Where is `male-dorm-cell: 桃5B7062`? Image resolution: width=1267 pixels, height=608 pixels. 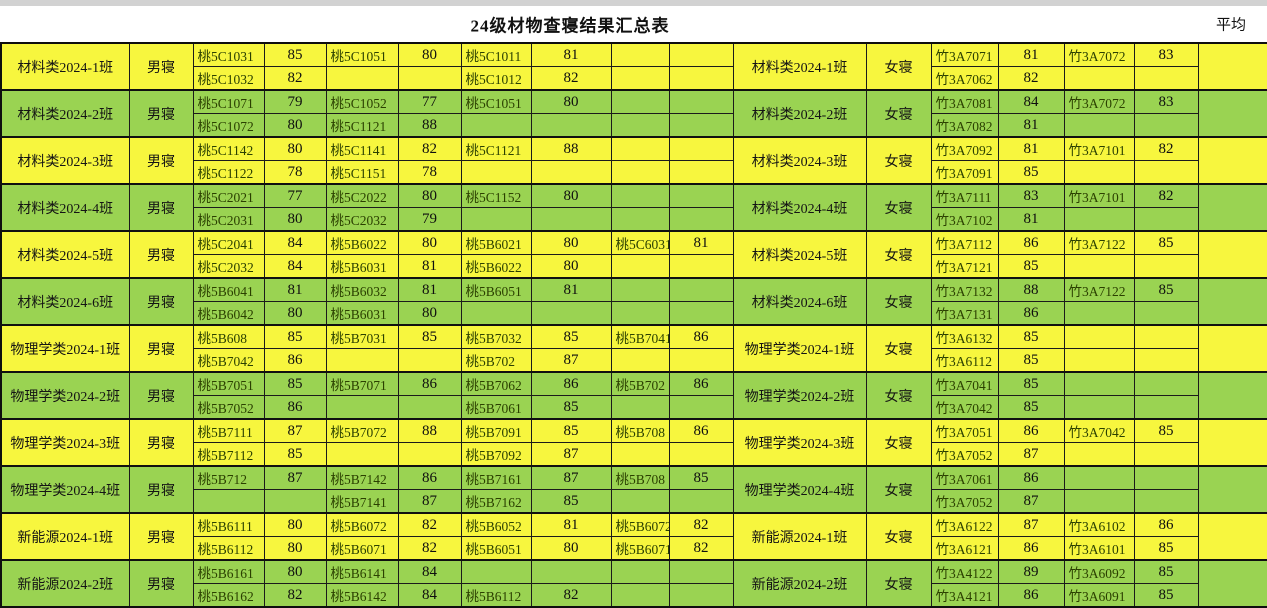 male-dorm-cell: 桃5B7062 is located at coordinates (496, 383).